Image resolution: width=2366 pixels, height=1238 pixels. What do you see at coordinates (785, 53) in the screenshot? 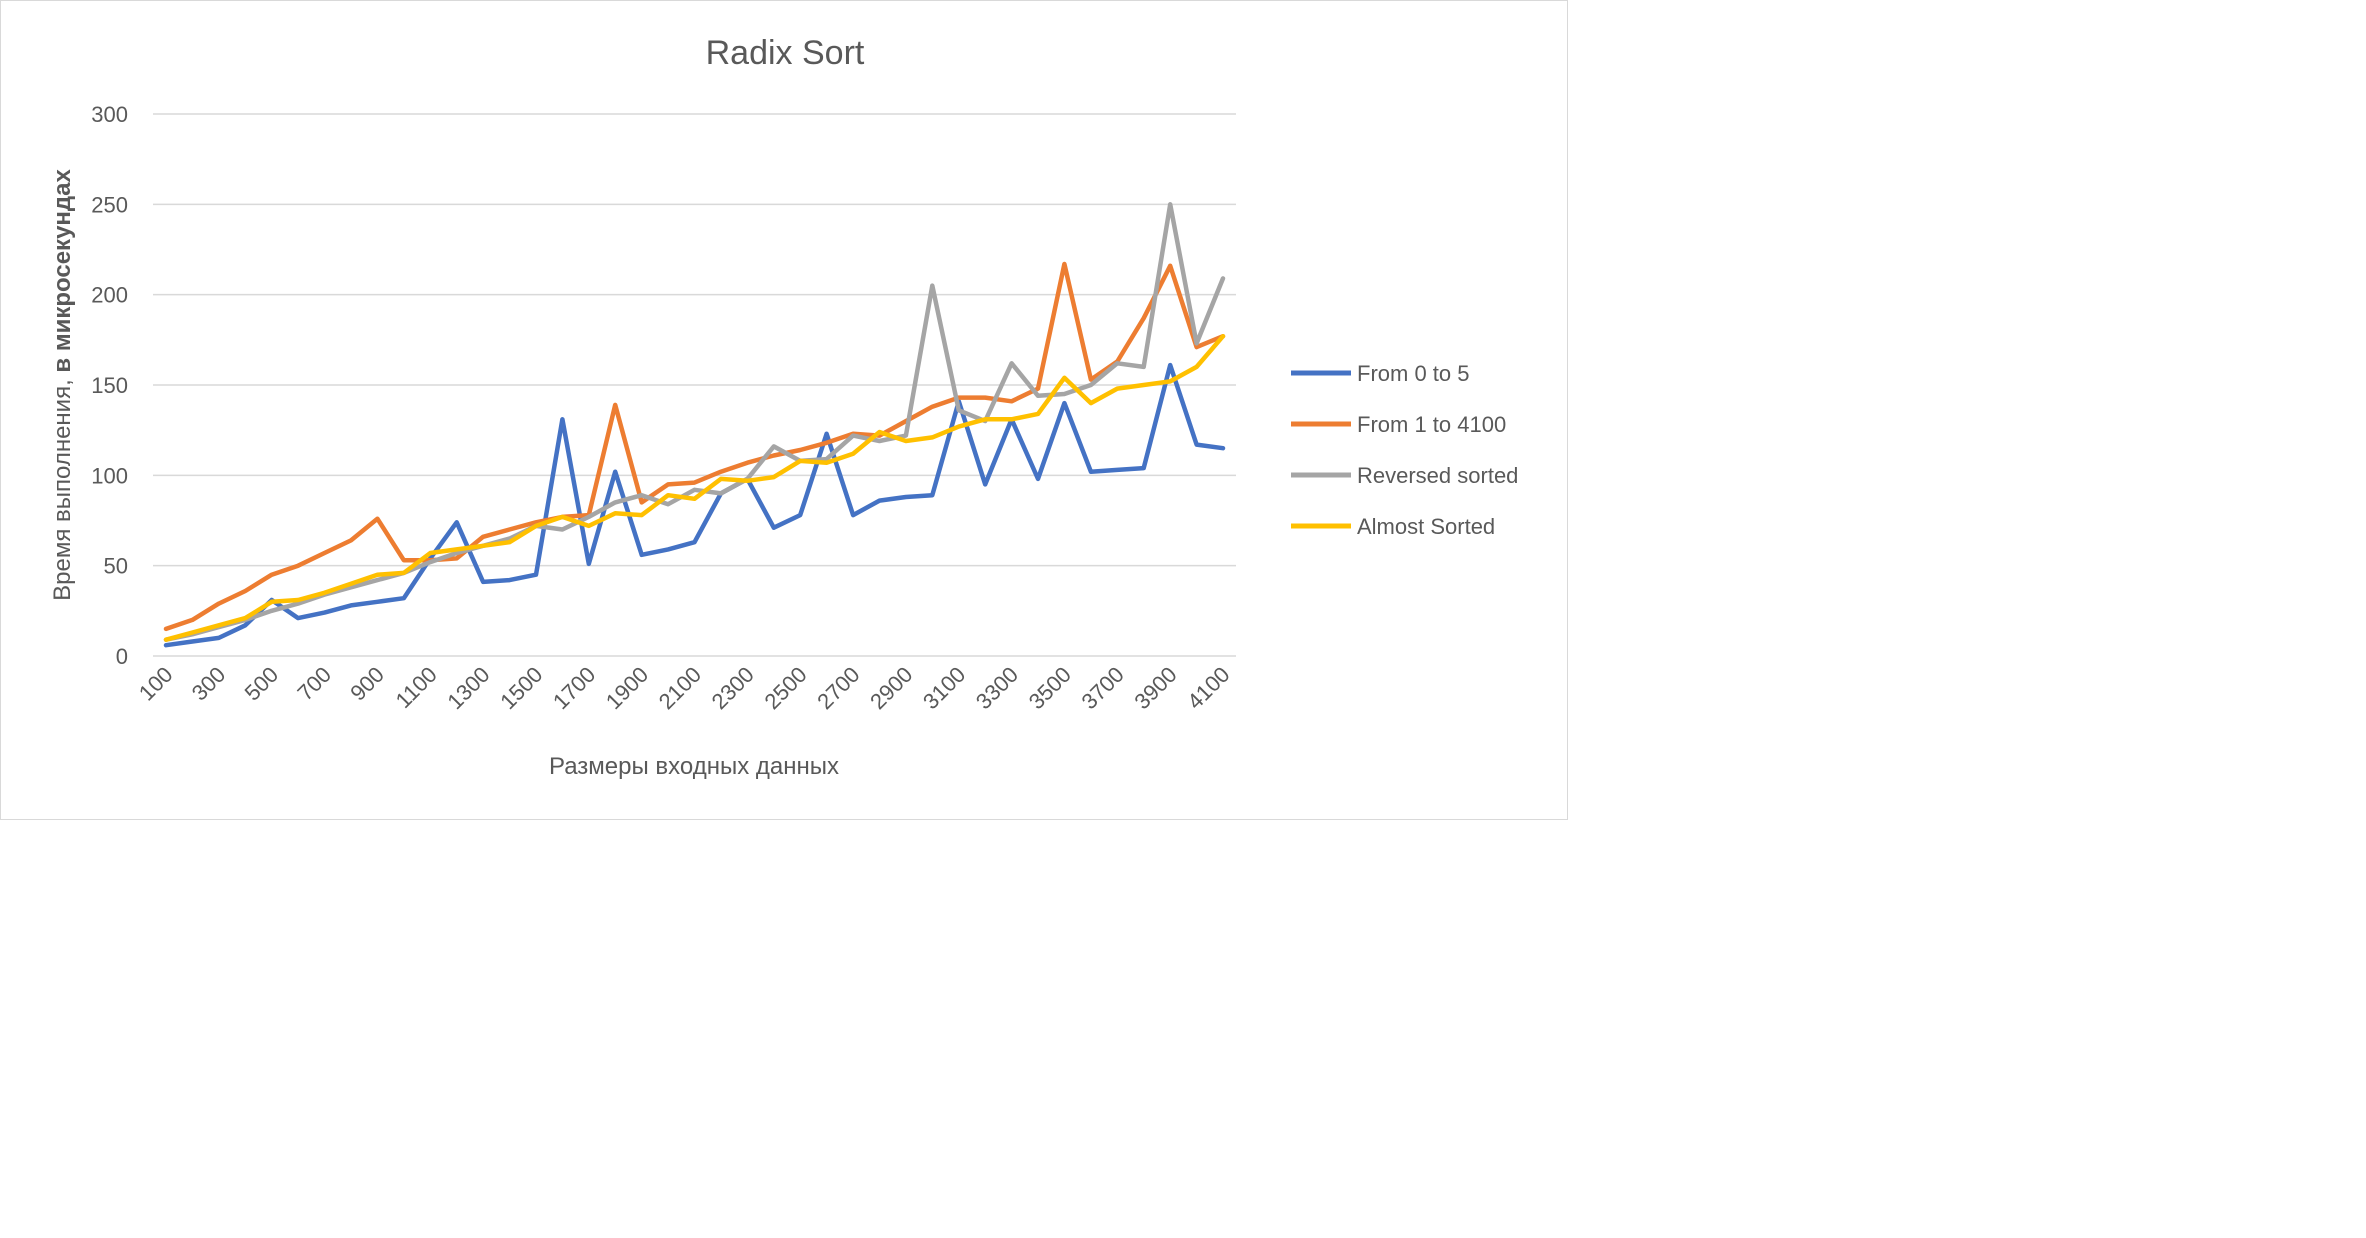
I see `chart-title: Radix Sort` at bounding box center [785, 53].